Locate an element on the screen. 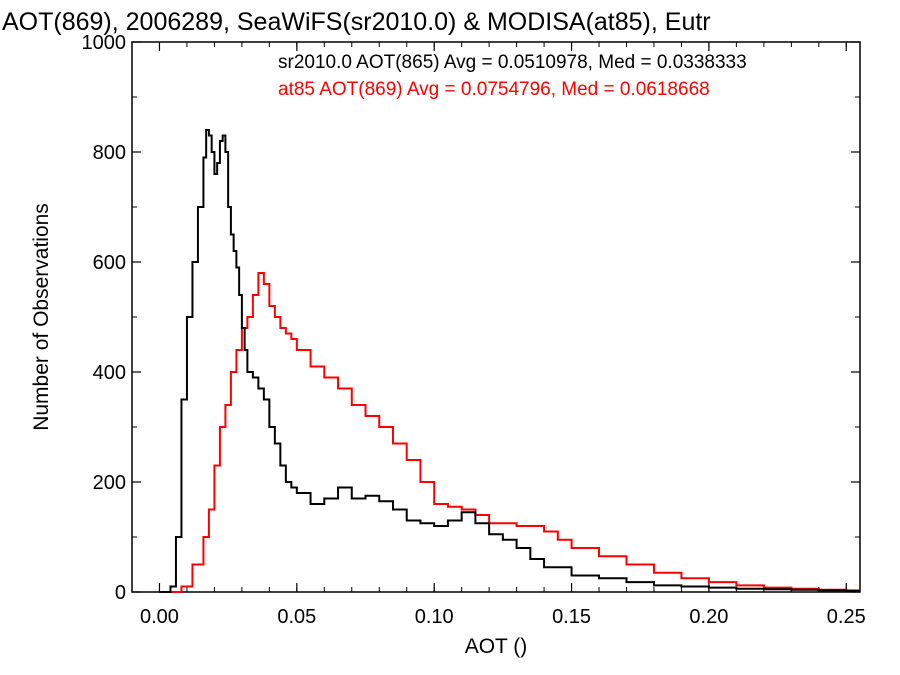 This screenshot has height=675, width=900. y-tick-label: 1000 is located at coordinates (104, 43).